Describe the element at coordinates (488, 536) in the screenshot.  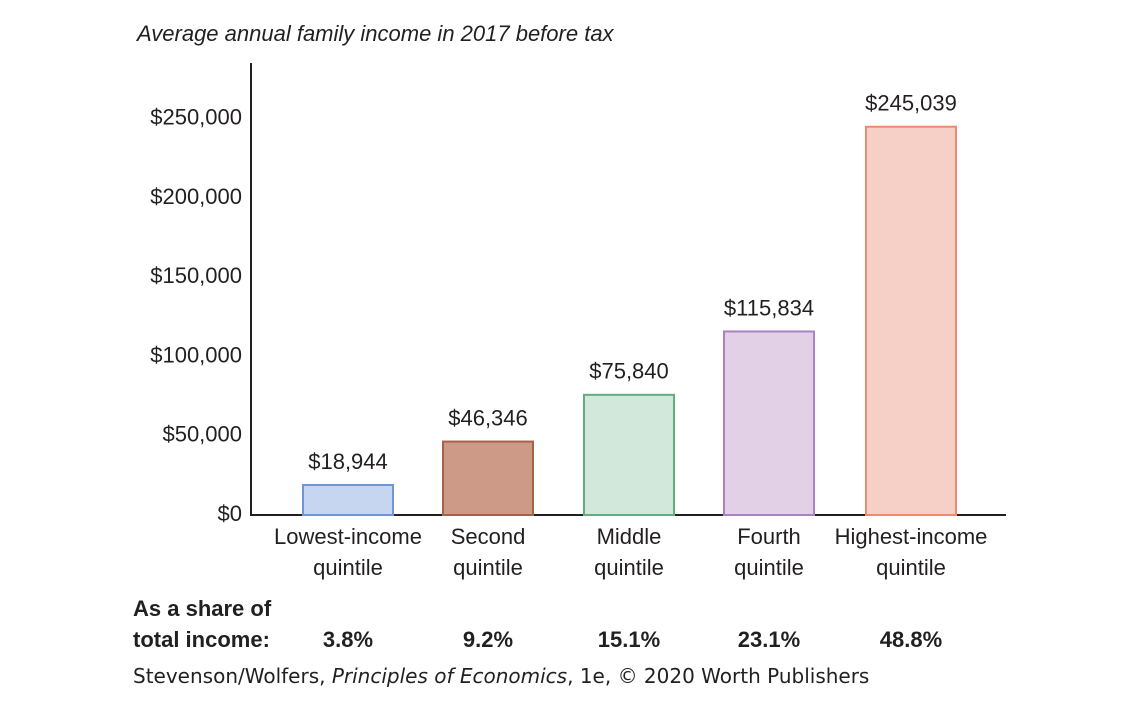
I see `x-tick-label: Second` at that location.